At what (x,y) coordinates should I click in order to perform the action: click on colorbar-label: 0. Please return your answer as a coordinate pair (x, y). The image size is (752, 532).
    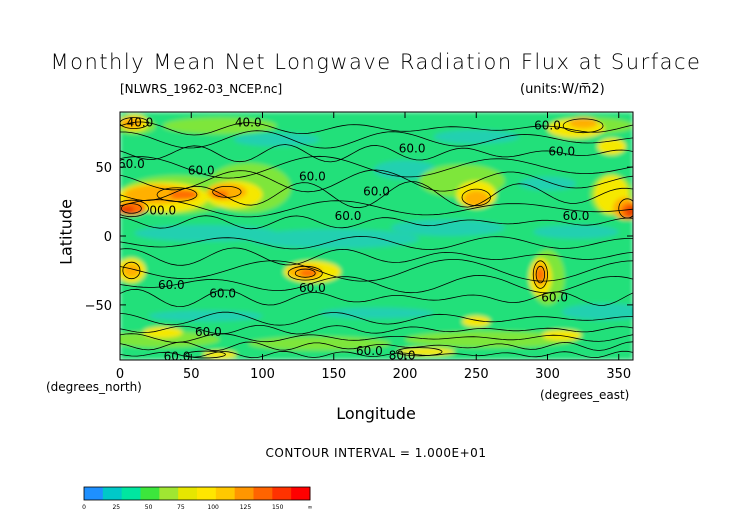
    Looking at the image, I should click on (84, 507).